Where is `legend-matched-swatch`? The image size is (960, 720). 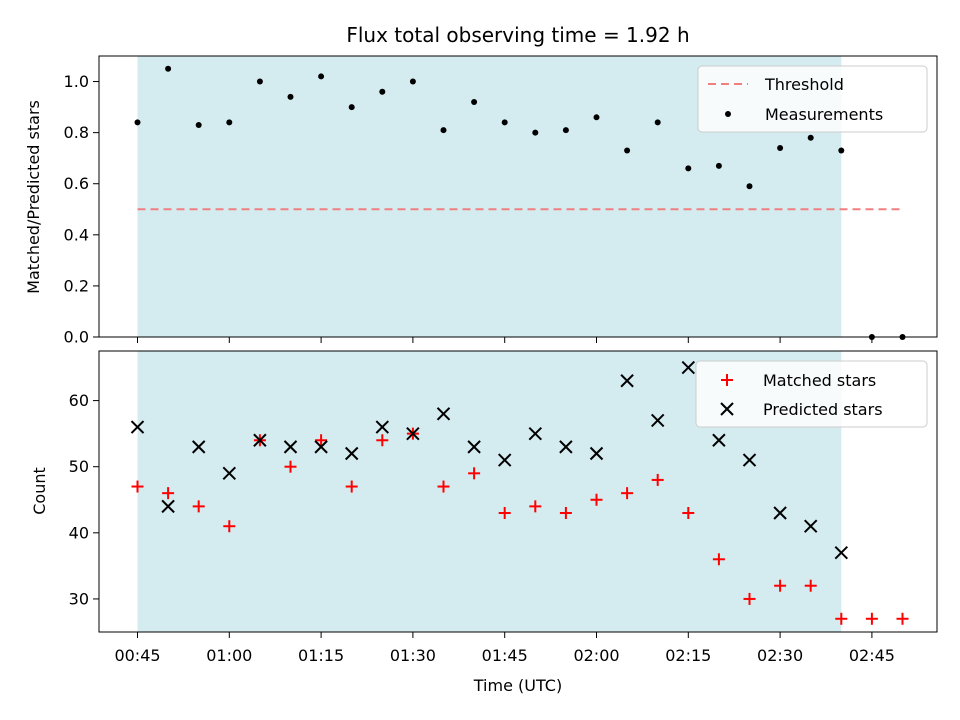
legend-matched-swatch is located at coordinates (727, 380).